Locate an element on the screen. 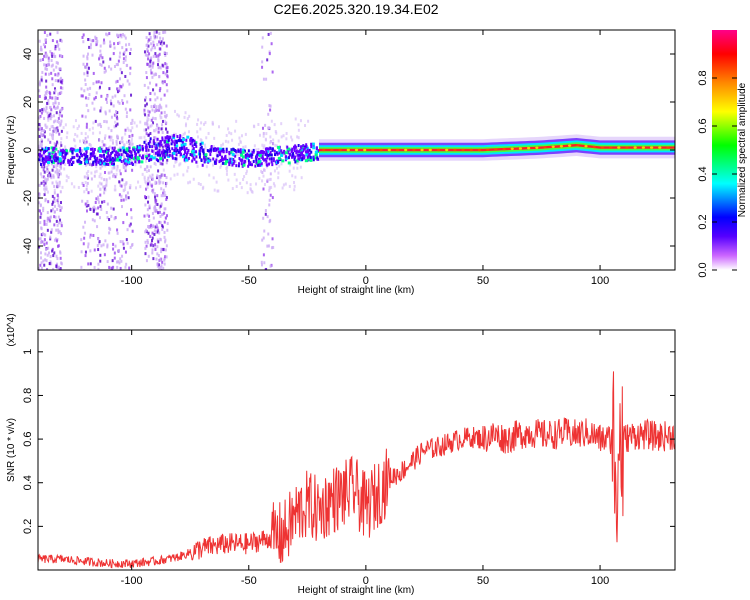  snr-scale-label: (x10^4) is located at coordinates (11, 329).